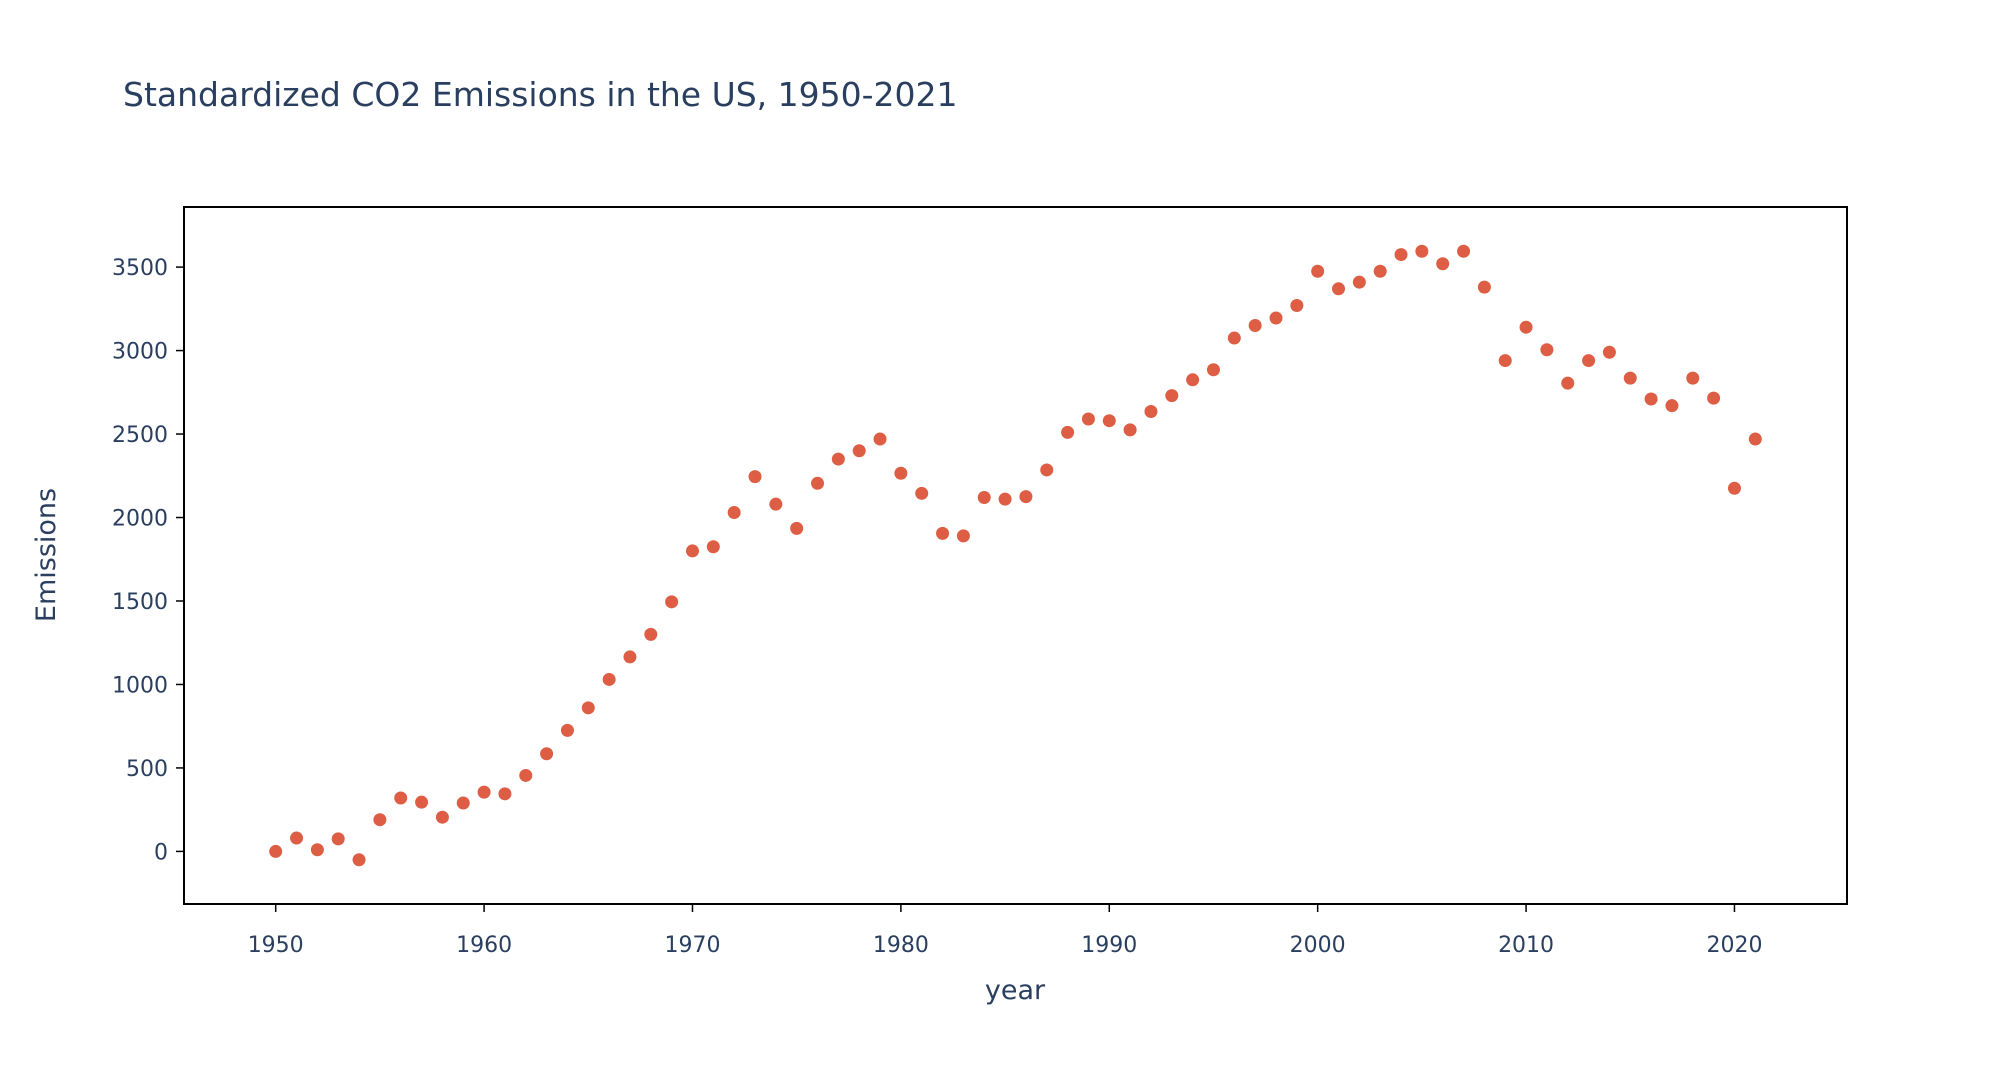  Describe the element at coordinates (148, 560) in the screenshot. I see `y-axis-ticks: 0 500 1000 1500 2000 2500 3000 3500` at that location.